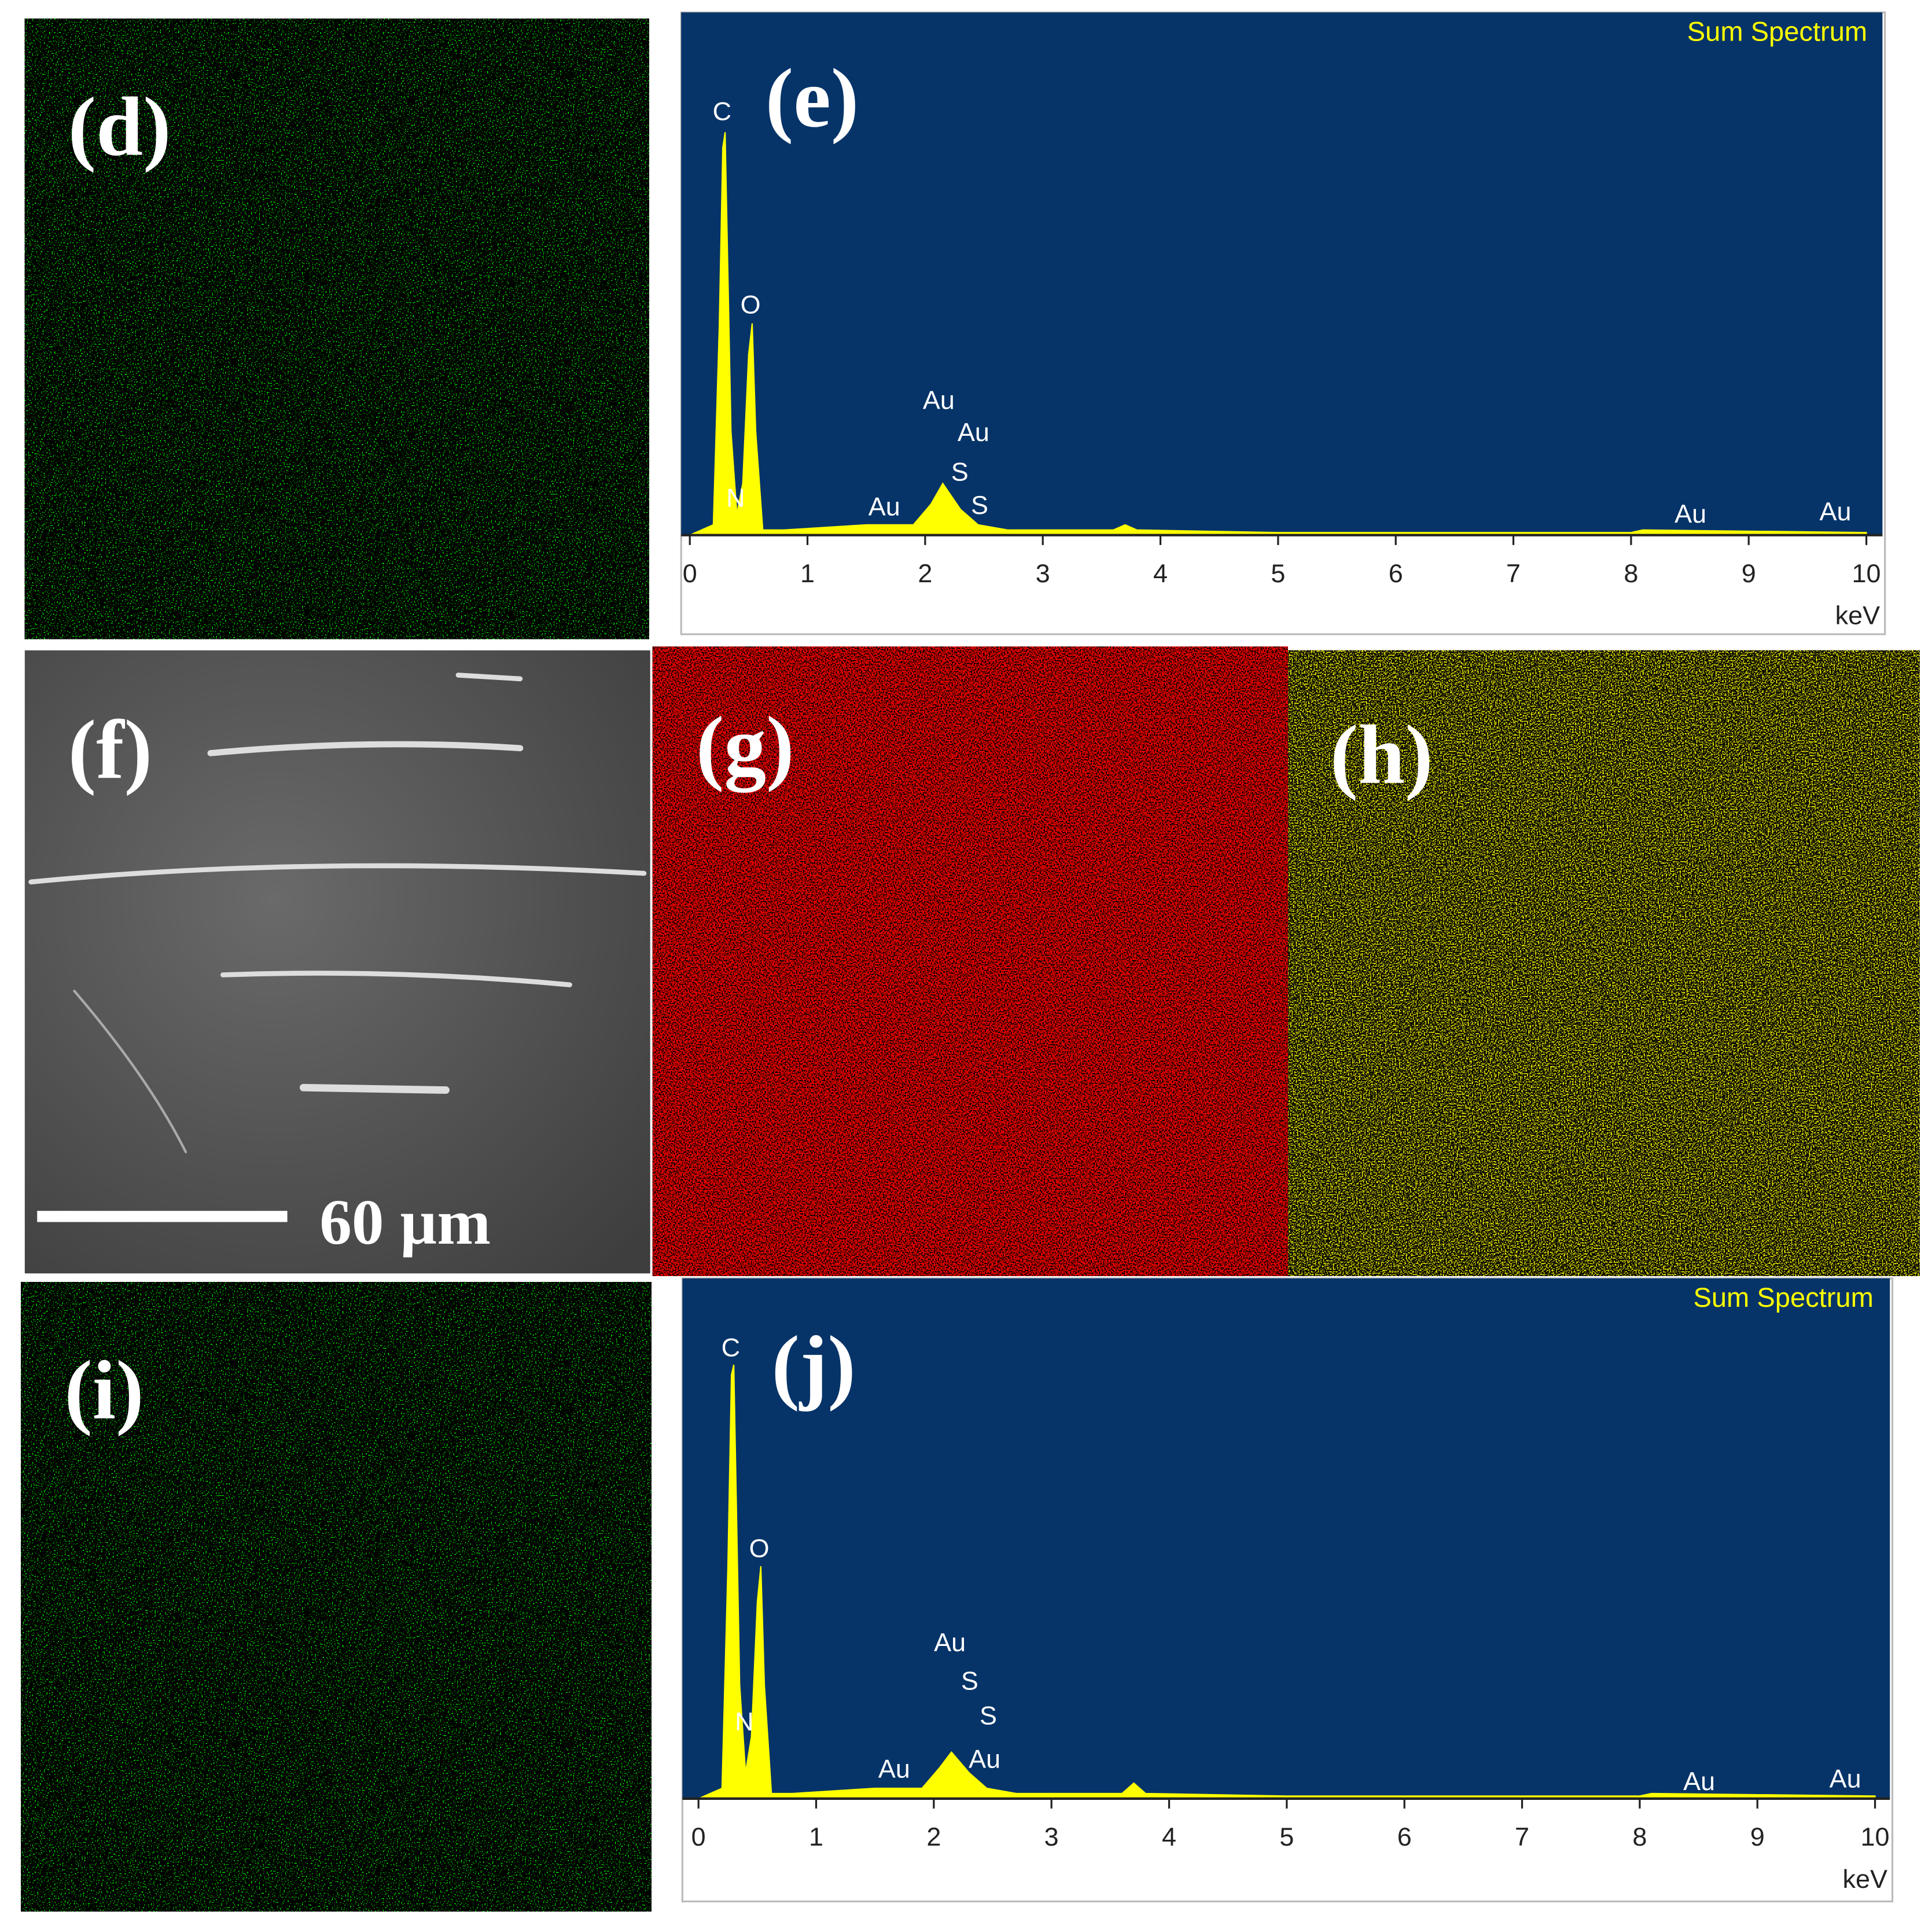  What do you see at coordinates (970, 961) in the screenshot?
I see `map-g` at bounding box center [970, 961].